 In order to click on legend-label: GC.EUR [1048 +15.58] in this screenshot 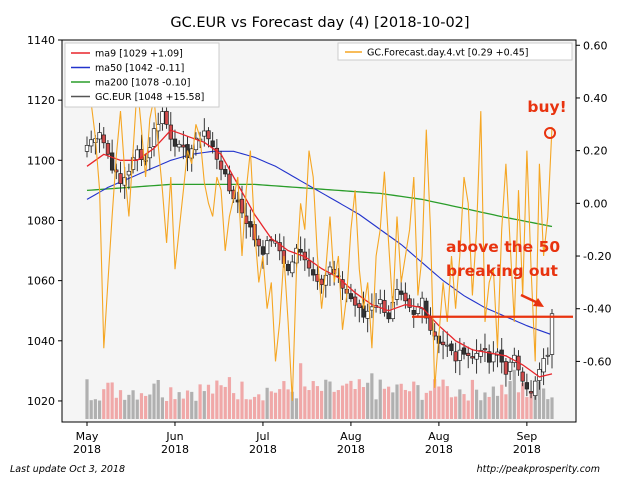, I will do `click(149, 97)`.